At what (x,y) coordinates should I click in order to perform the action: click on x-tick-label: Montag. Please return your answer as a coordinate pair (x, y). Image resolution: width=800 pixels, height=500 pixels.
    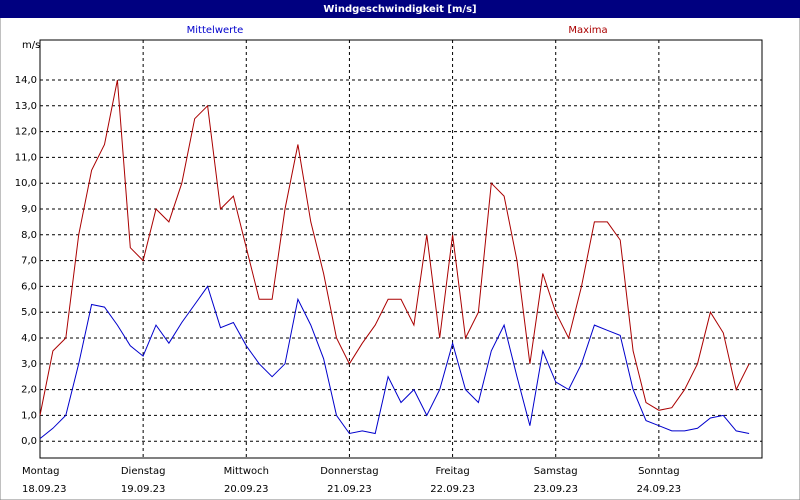
    Looking at the image, I should click on (40, 471).